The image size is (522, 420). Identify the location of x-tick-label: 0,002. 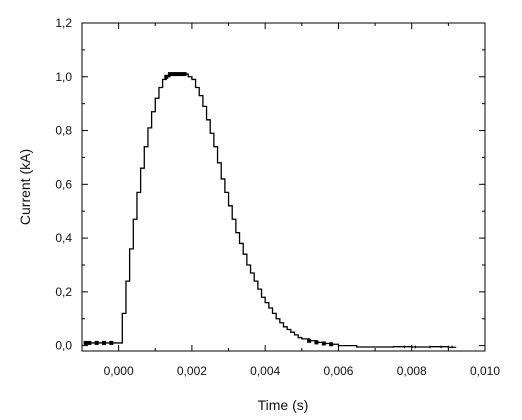
(192, 371).